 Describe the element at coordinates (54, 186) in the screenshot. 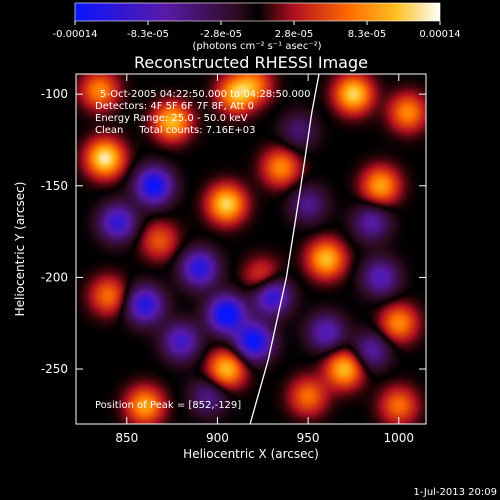

I see `y-tick-label: -150` at that location.